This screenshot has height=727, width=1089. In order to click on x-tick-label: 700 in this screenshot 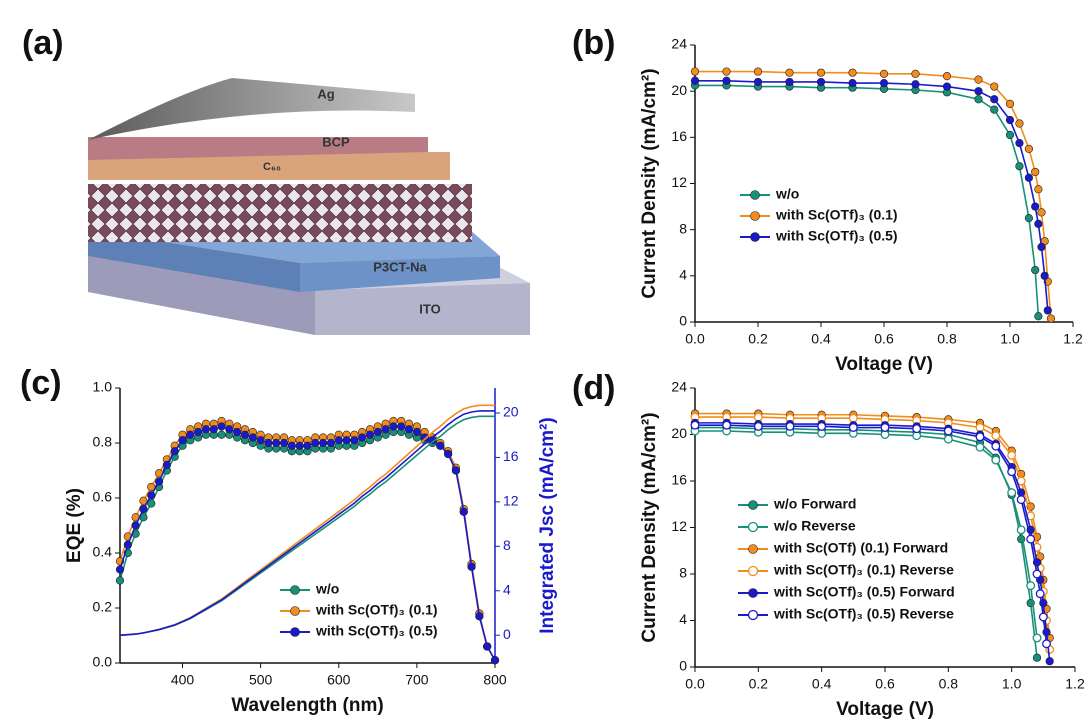, I will do `click(417, 680)`.